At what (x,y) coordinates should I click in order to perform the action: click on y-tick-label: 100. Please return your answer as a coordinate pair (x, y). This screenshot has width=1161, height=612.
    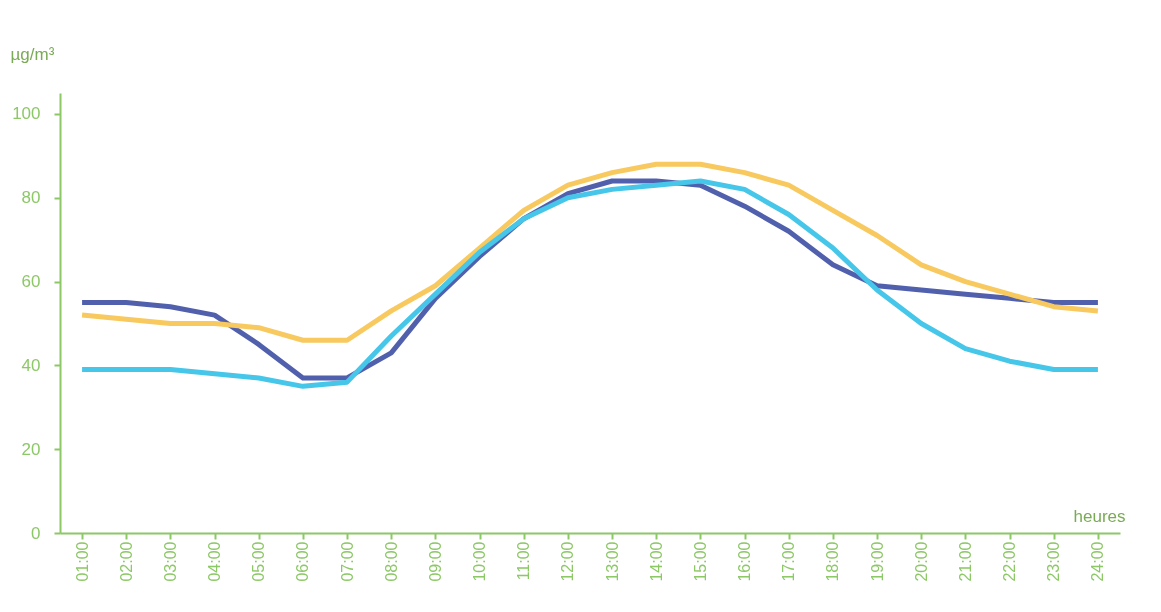
    Looking at the image, I should click on (26, 114).